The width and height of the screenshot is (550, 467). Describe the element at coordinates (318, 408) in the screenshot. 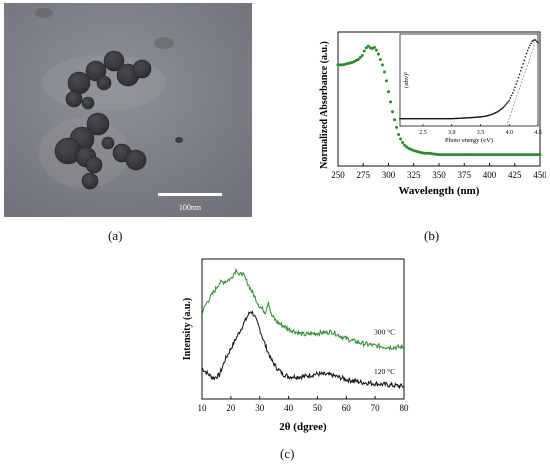

I see `x-tick-label: 50` at that location.